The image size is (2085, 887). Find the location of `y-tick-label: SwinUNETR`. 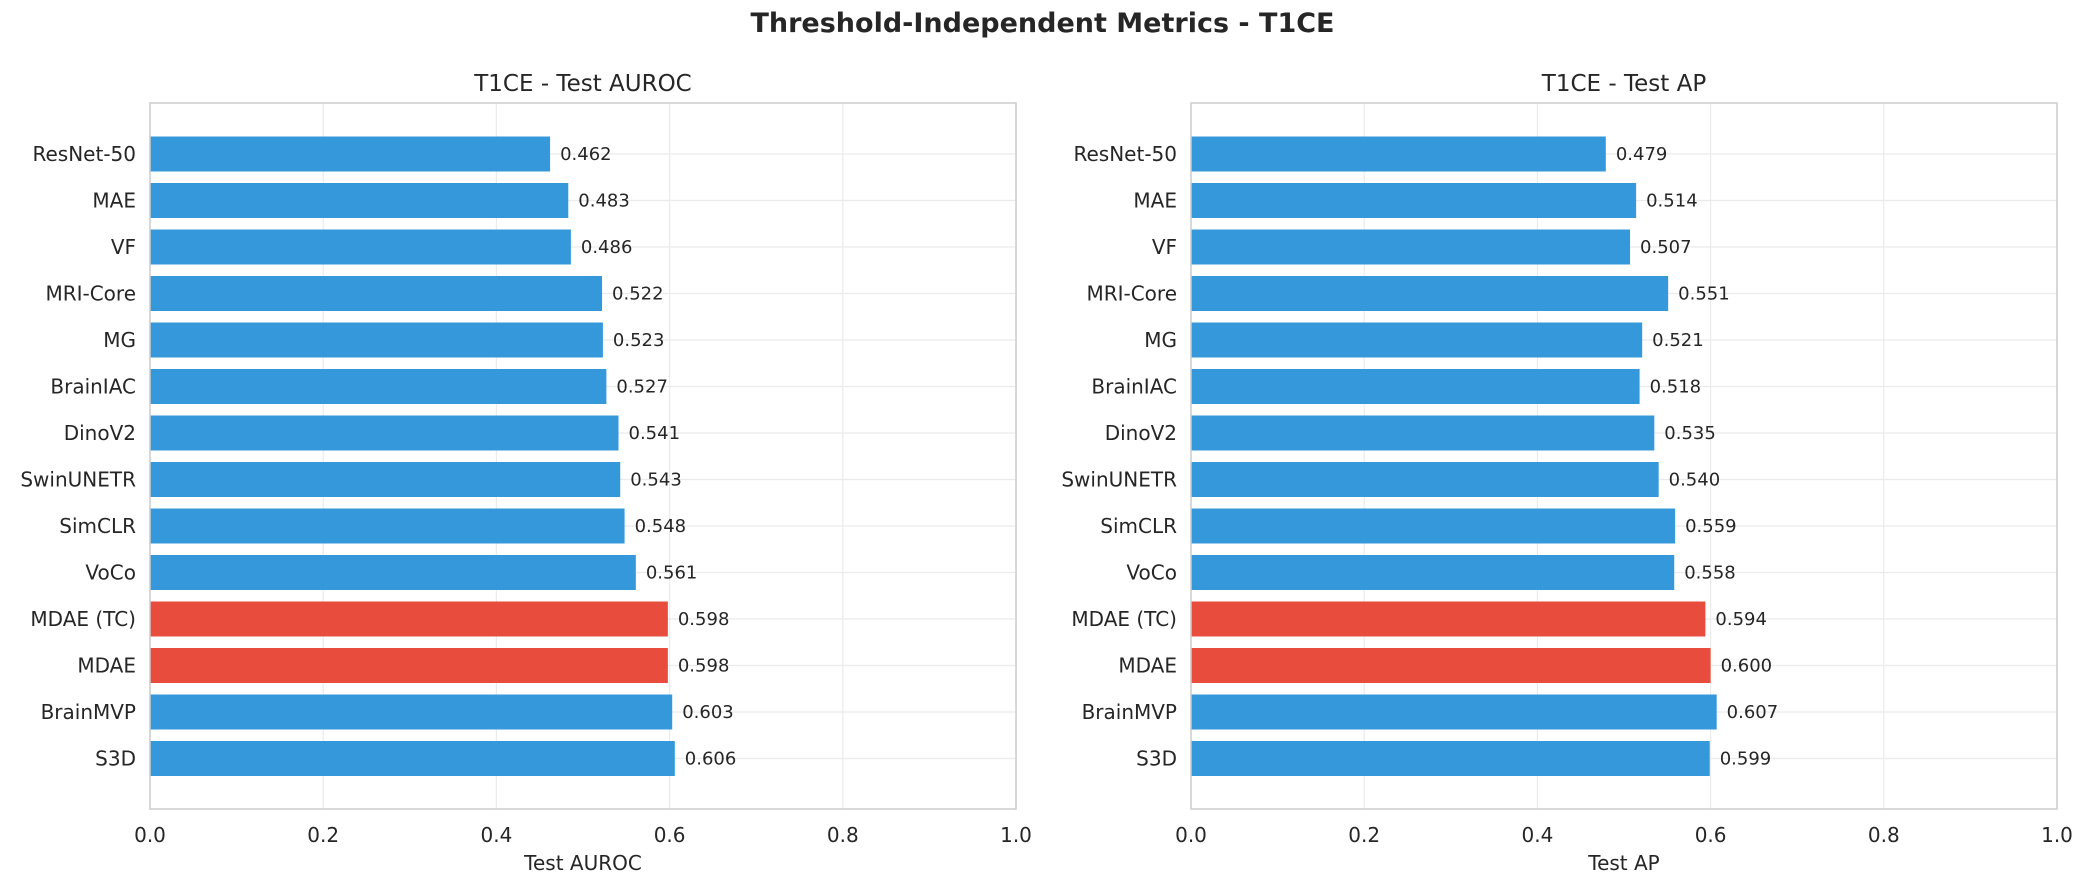

y-tick-label: SwinUNETR is located at coordinates (78, 480).